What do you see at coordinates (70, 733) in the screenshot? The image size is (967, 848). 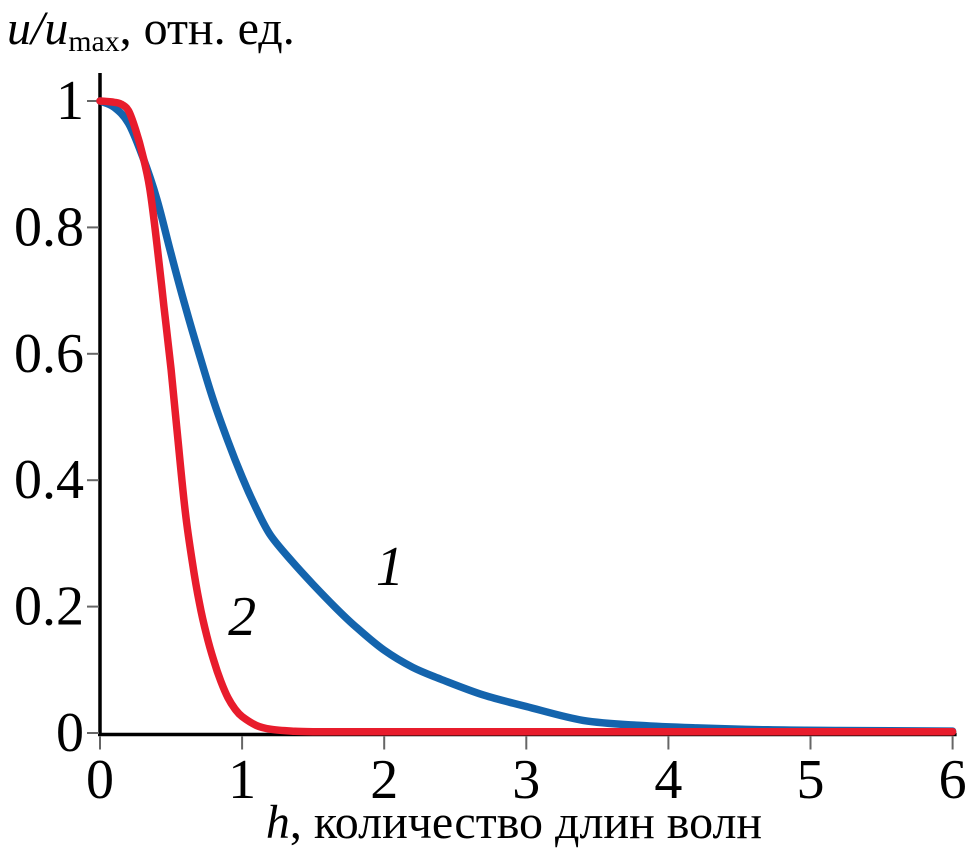 I see `y-tick-label: 0` at bounding box center [70, 733].